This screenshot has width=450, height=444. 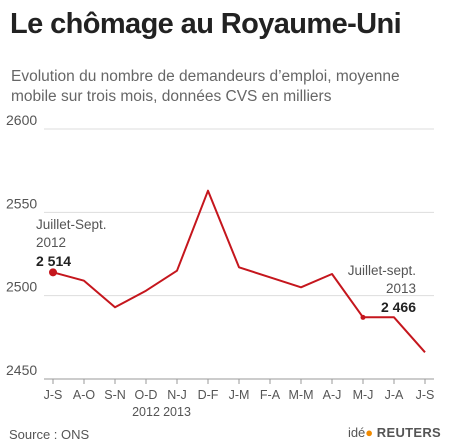 What do you see at coordinates (51, 242) in the screenshot?
I see `annotation-label: 2012` at bounding box center [51, 242].